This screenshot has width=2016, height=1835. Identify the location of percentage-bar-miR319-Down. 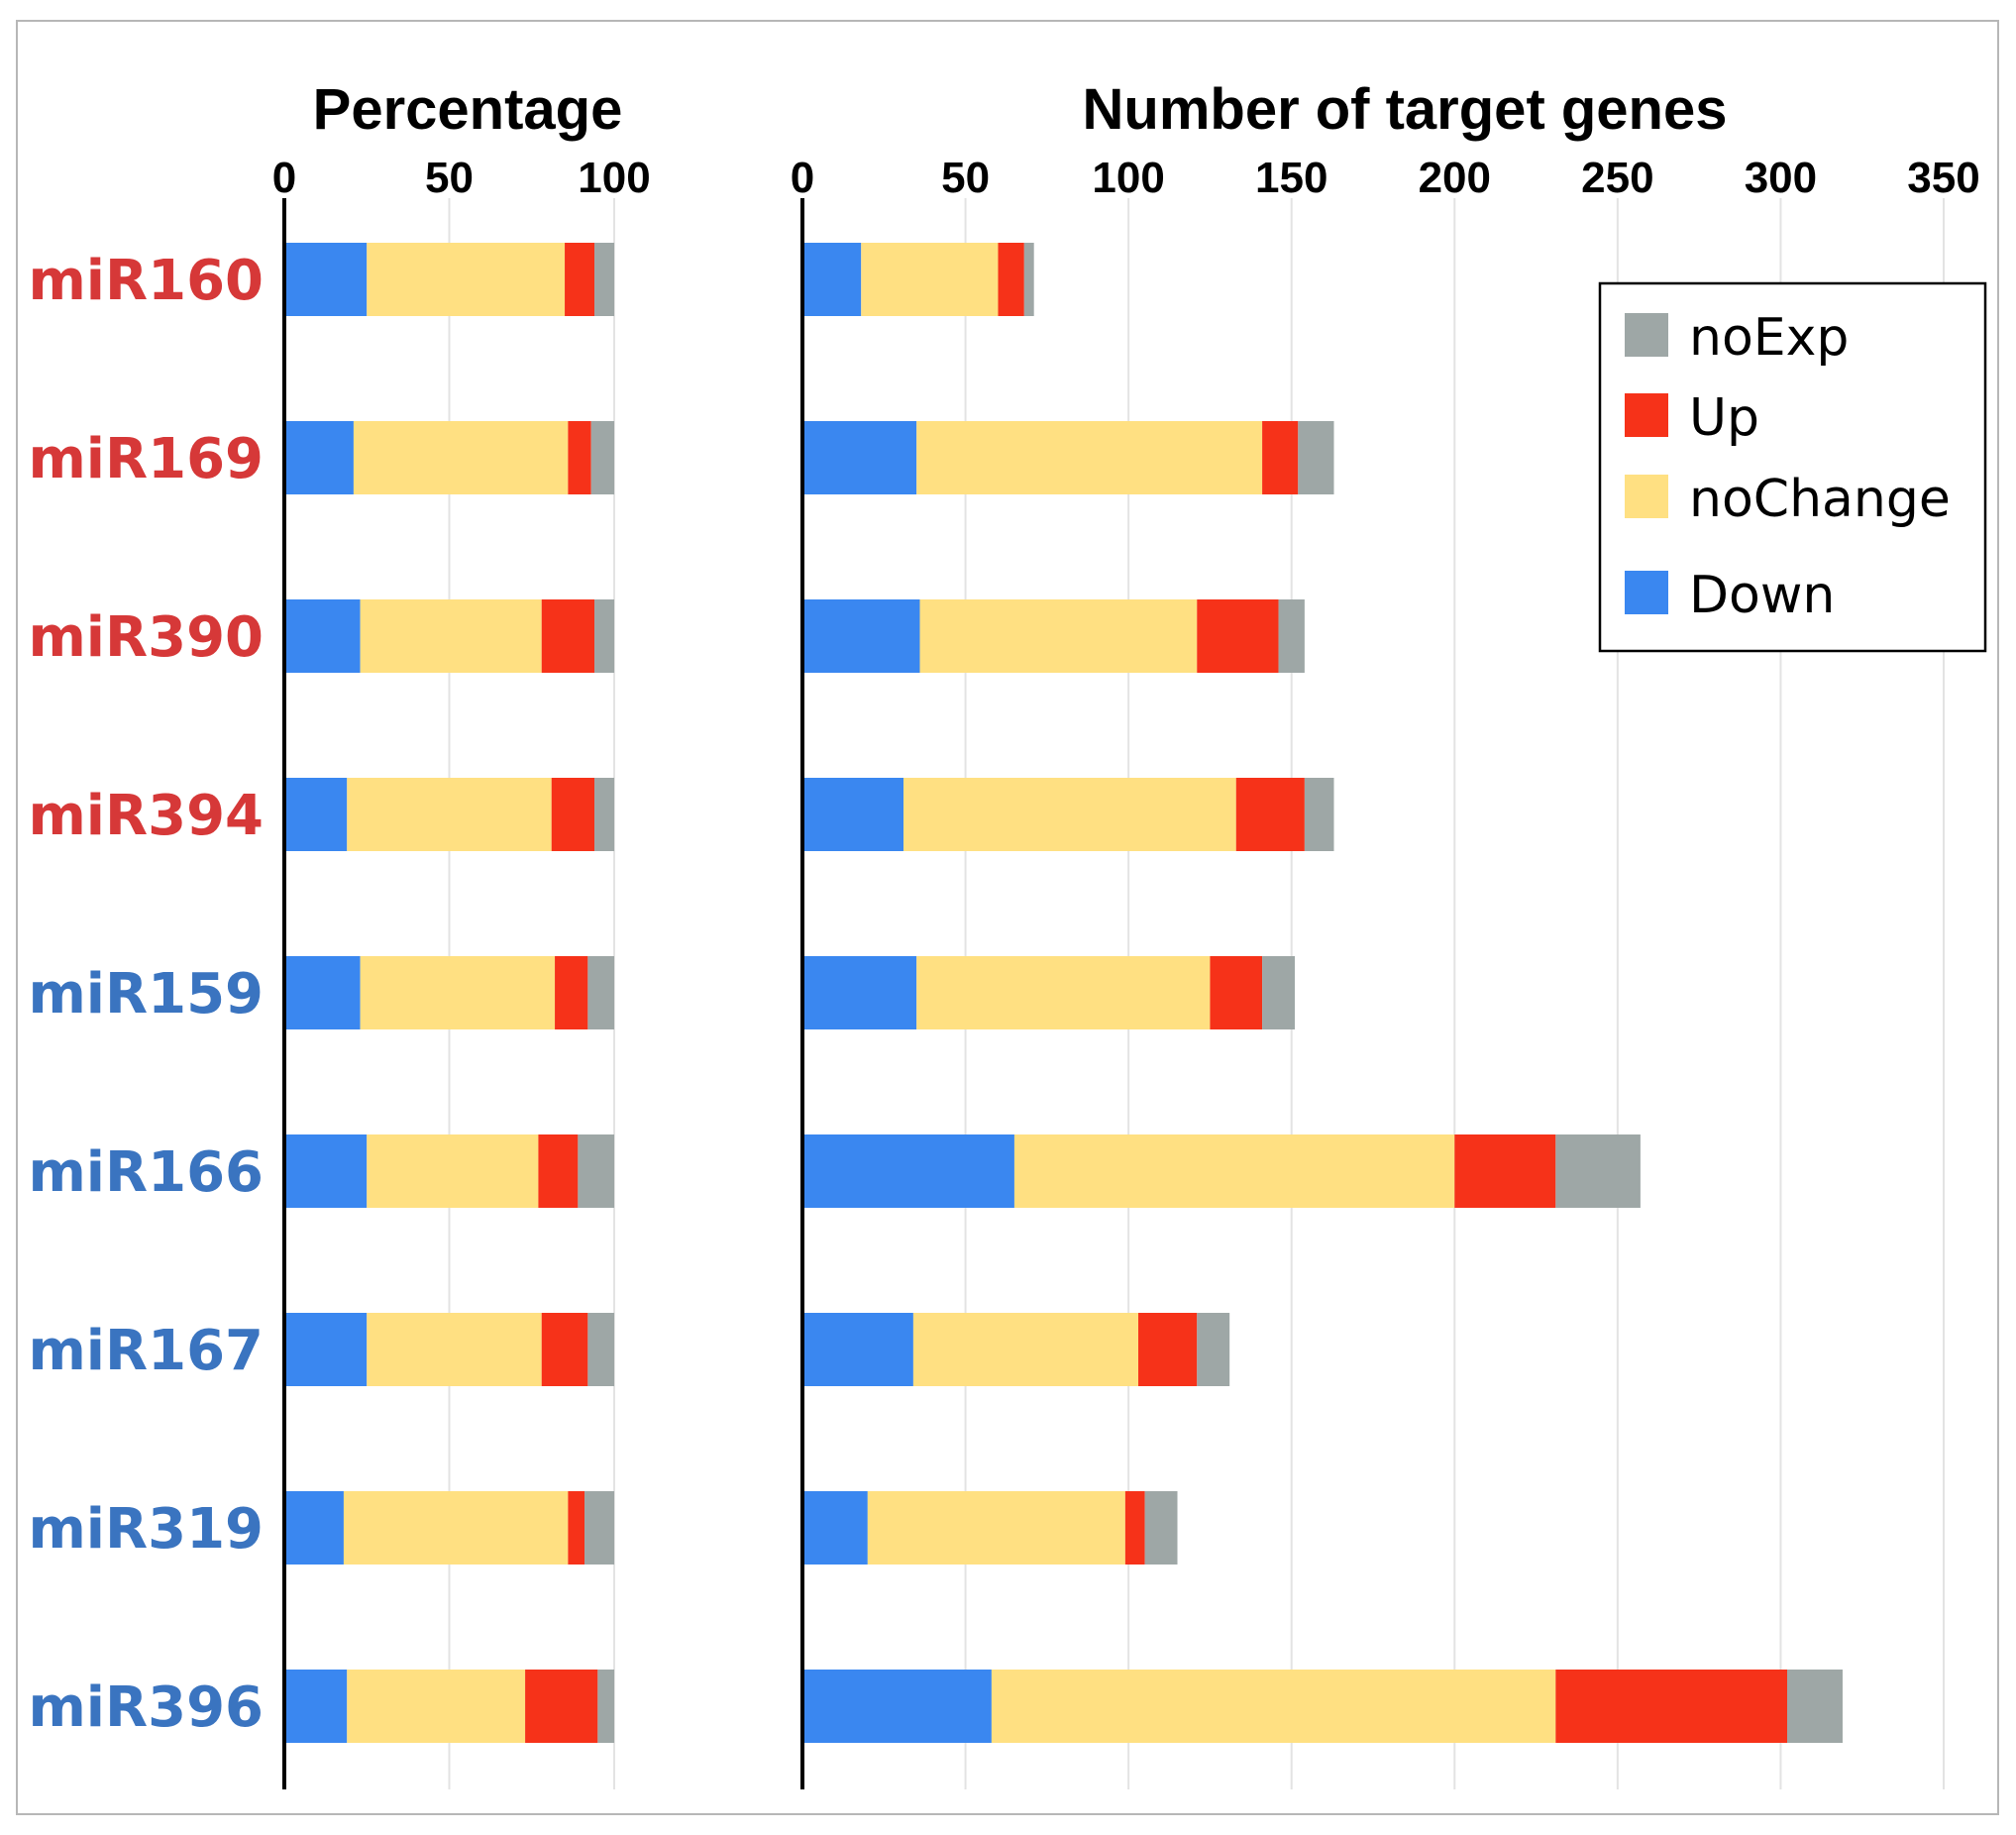
(314, 1528).